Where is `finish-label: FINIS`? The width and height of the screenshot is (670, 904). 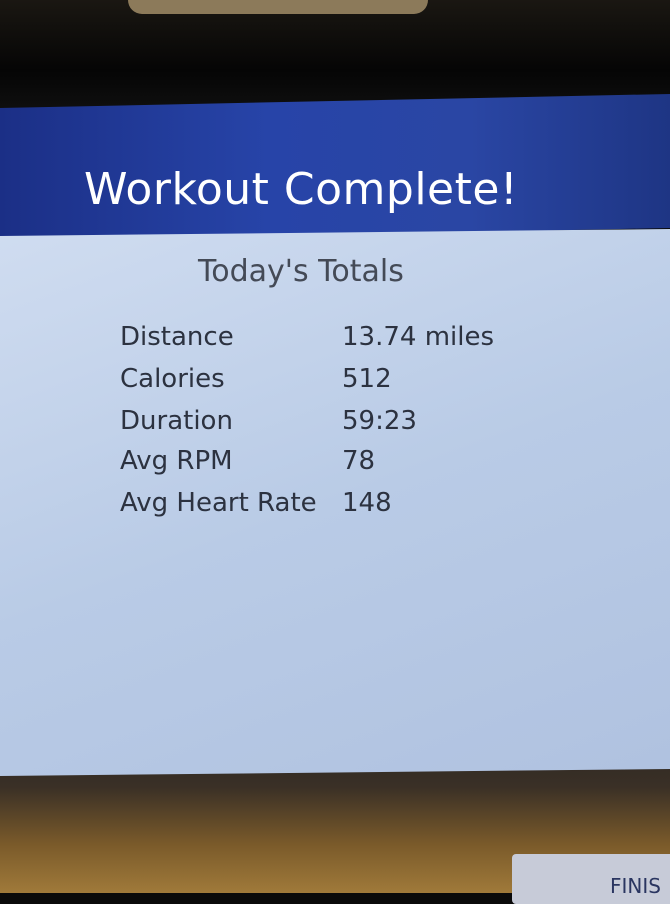 finish-label: FINIS is located at coordinates (635, 886).